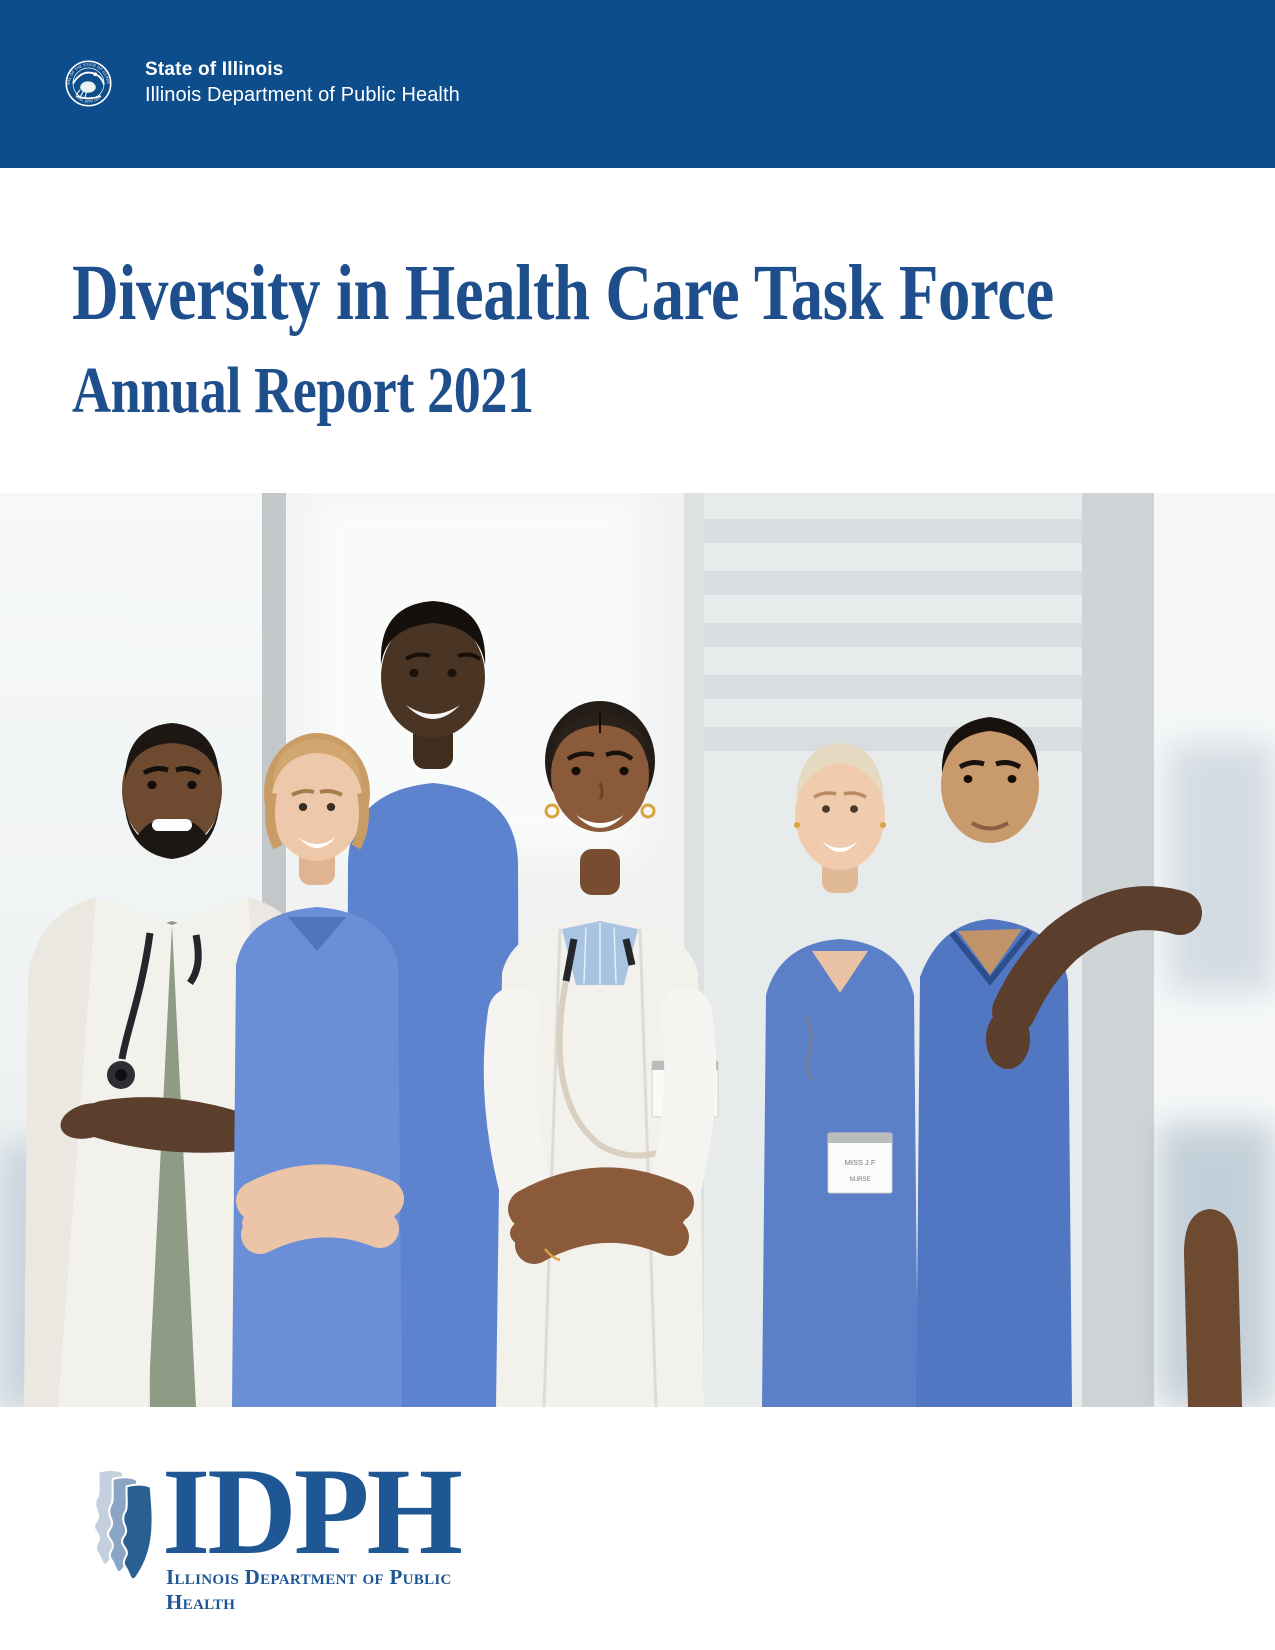  I want to click on nurse-badge-role: NURSE, so click(859, 1180).